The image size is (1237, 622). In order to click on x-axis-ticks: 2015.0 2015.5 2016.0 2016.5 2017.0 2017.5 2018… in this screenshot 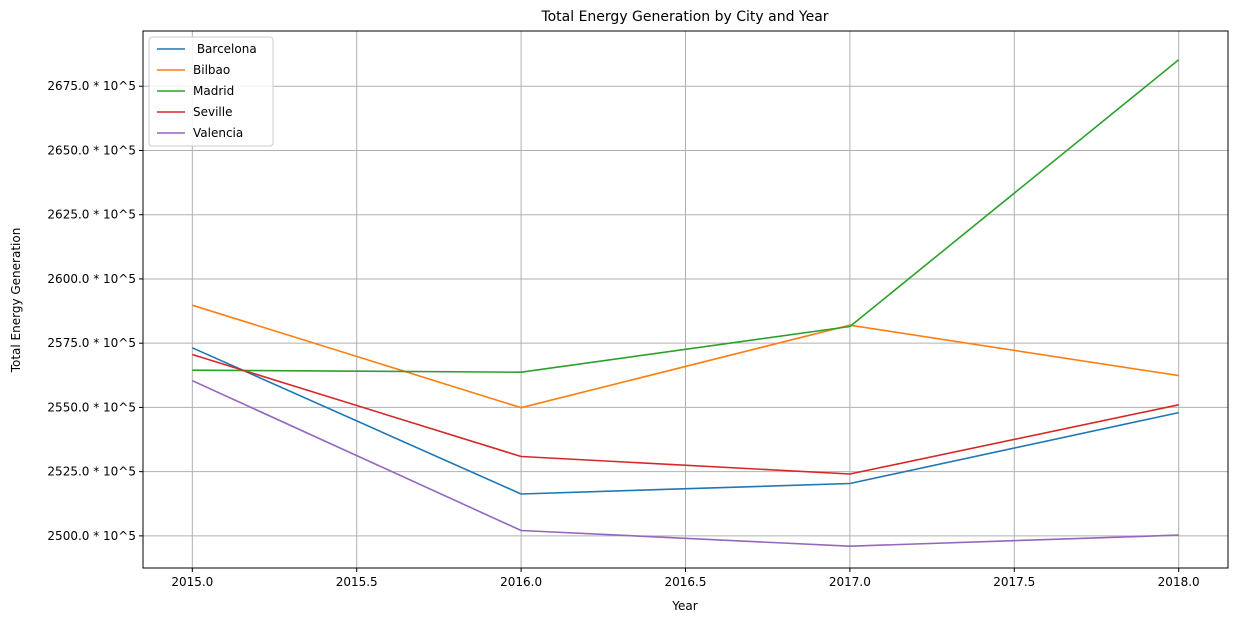, I will do `click(685, 578)`.